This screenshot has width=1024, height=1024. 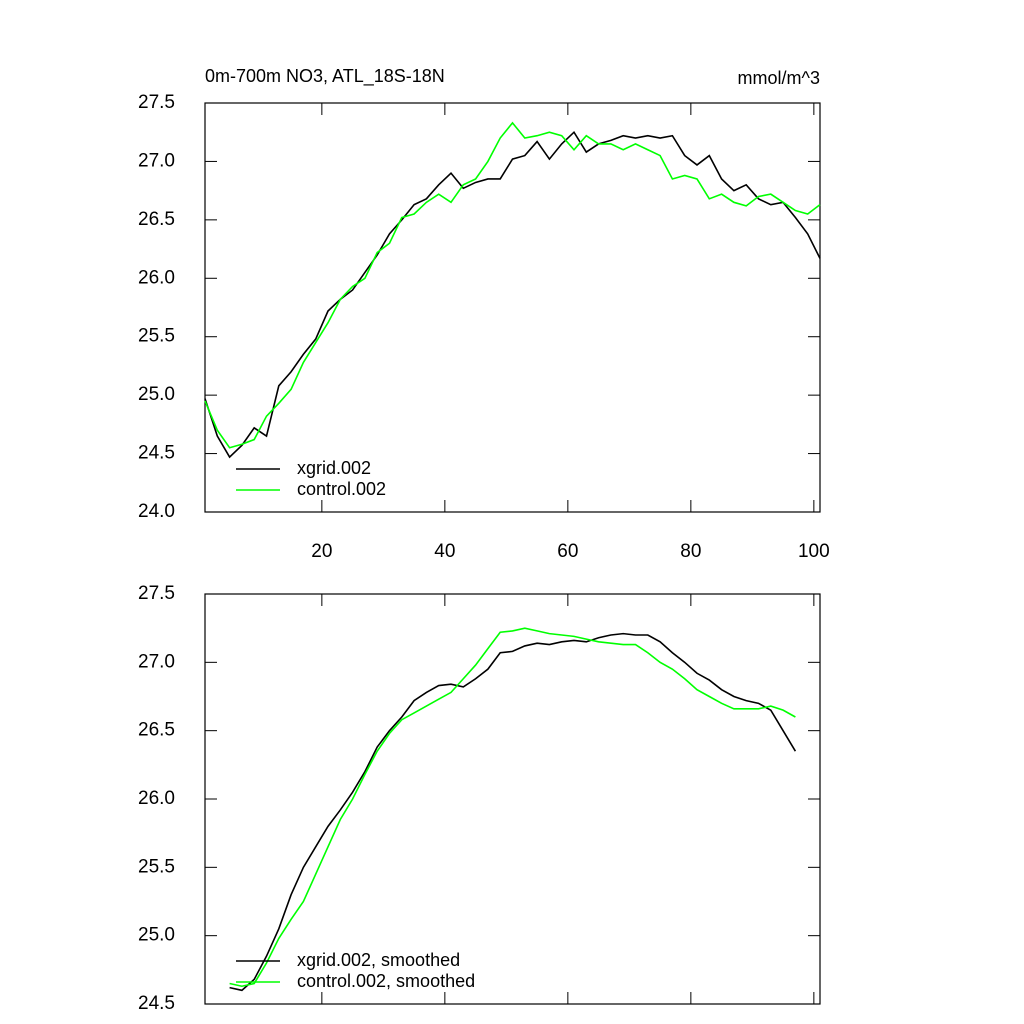 I want to click on legend-label: xgrid.002, smoothed, so click(x=378, y=960).